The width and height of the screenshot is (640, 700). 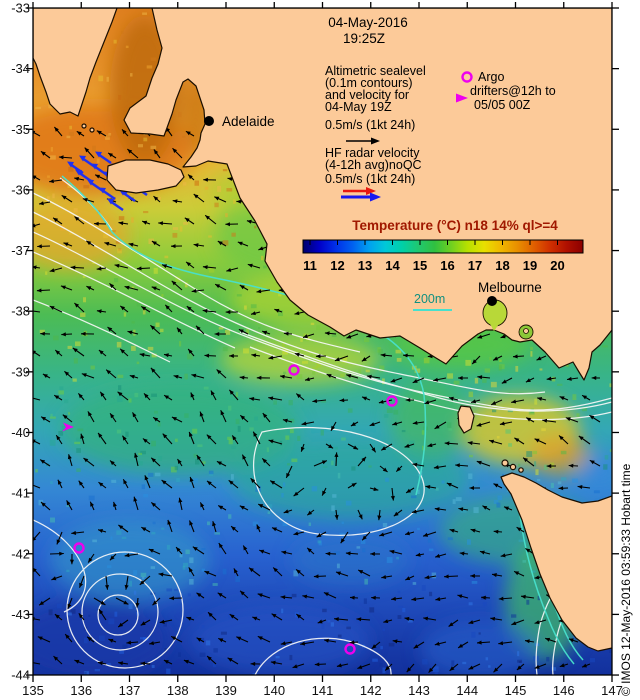 I want to click on lat-label: -40, so click(x=20, y=432).